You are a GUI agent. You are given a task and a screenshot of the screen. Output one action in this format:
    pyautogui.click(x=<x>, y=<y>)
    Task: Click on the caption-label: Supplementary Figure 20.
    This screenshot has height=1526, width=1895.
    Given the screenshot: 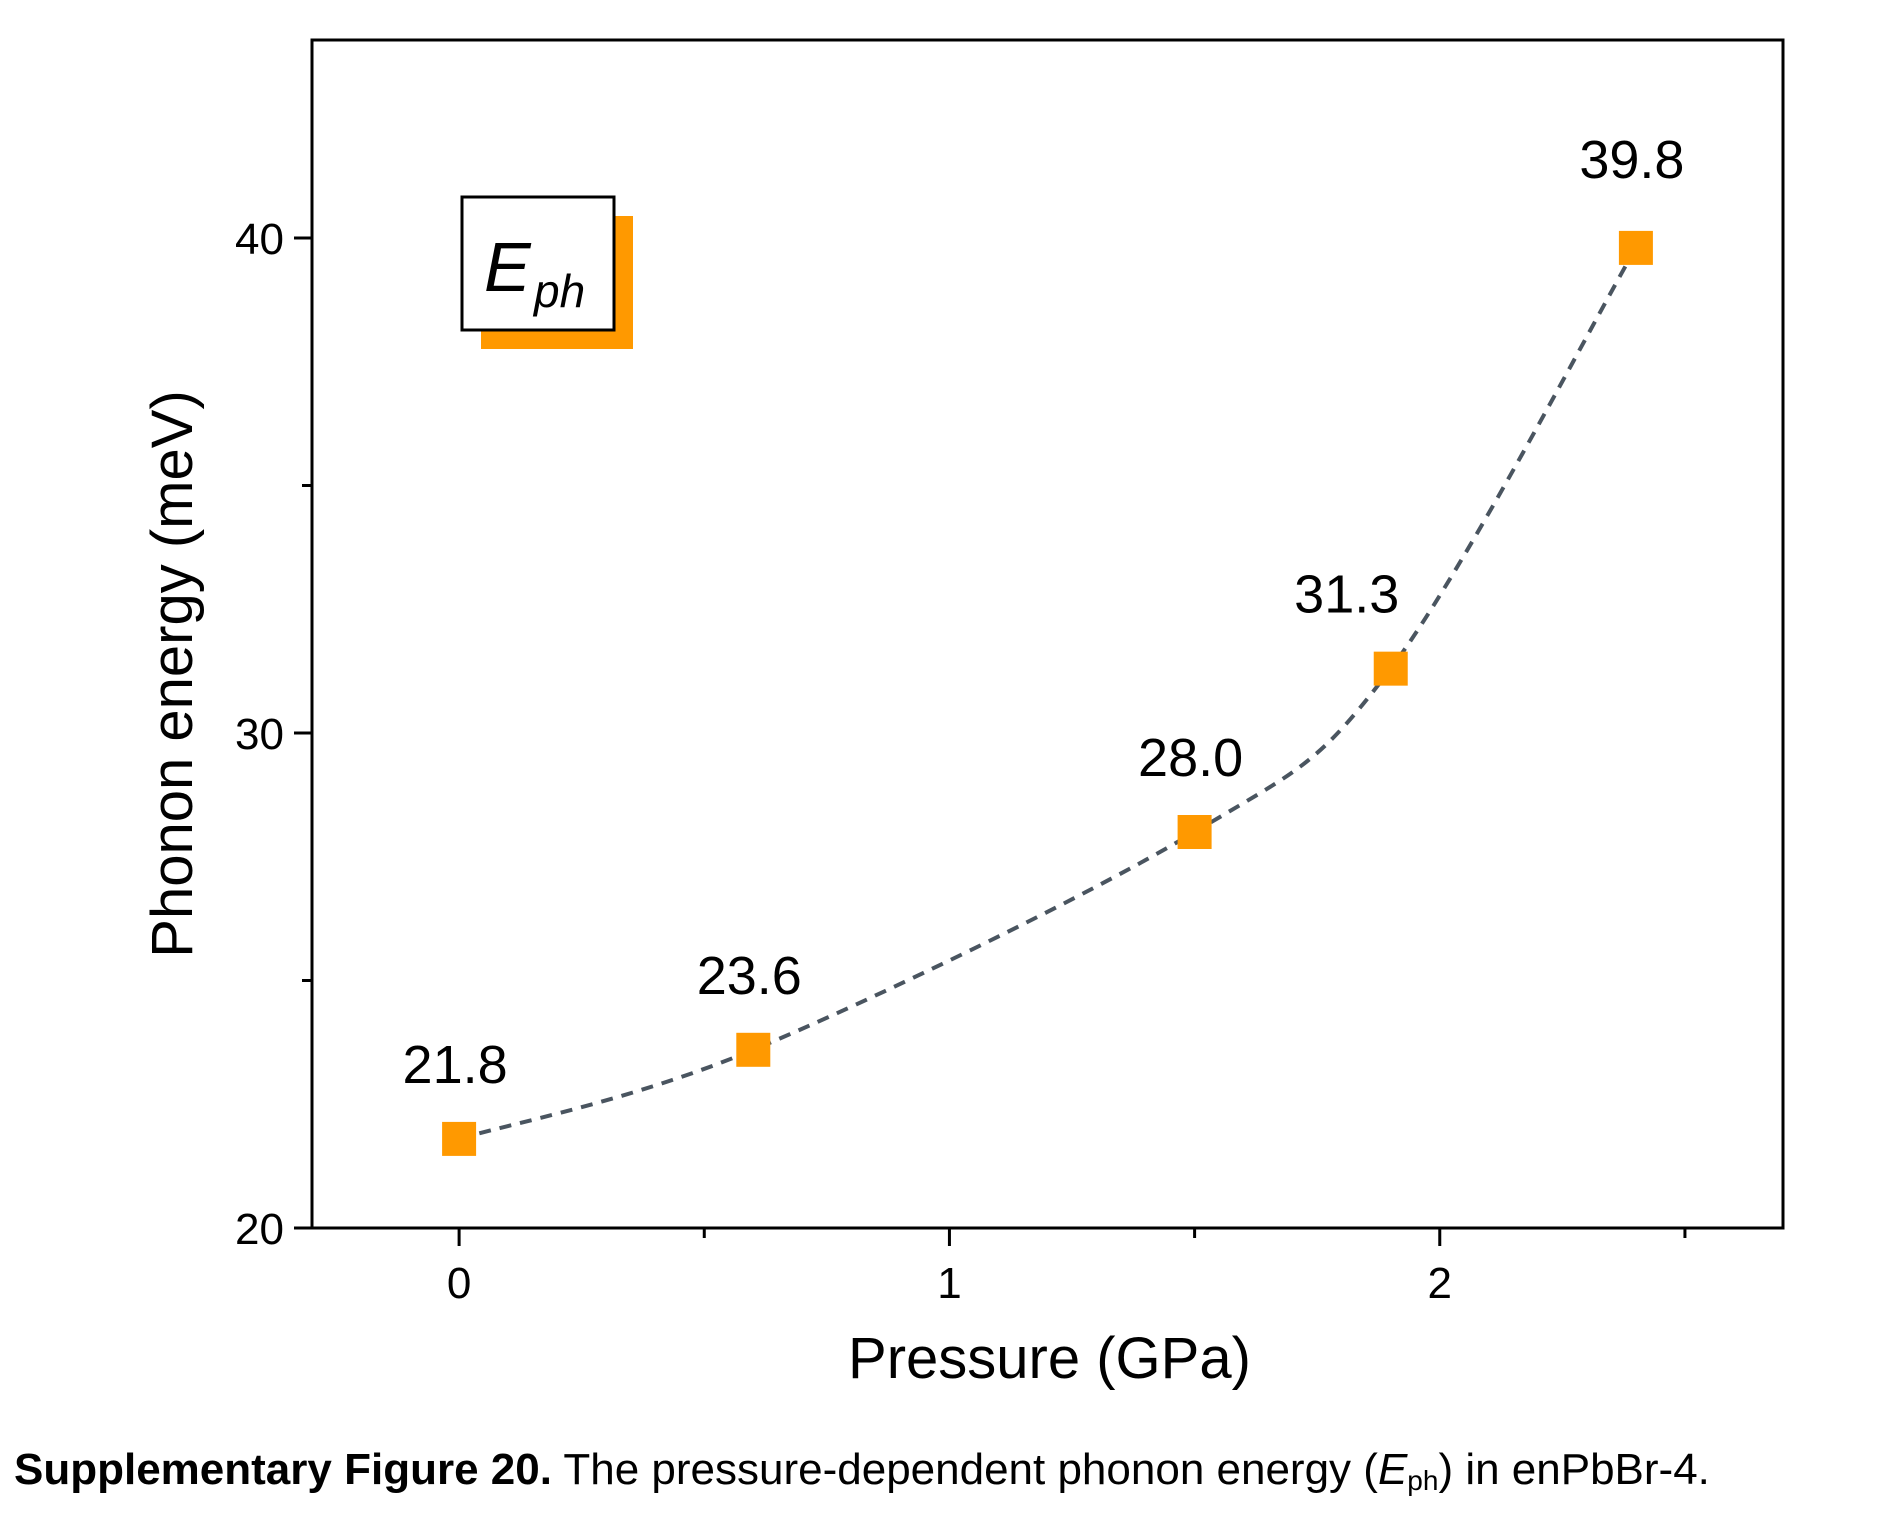 What is the action you would take?
    pyautogui.click(x=283, y=1469)
    